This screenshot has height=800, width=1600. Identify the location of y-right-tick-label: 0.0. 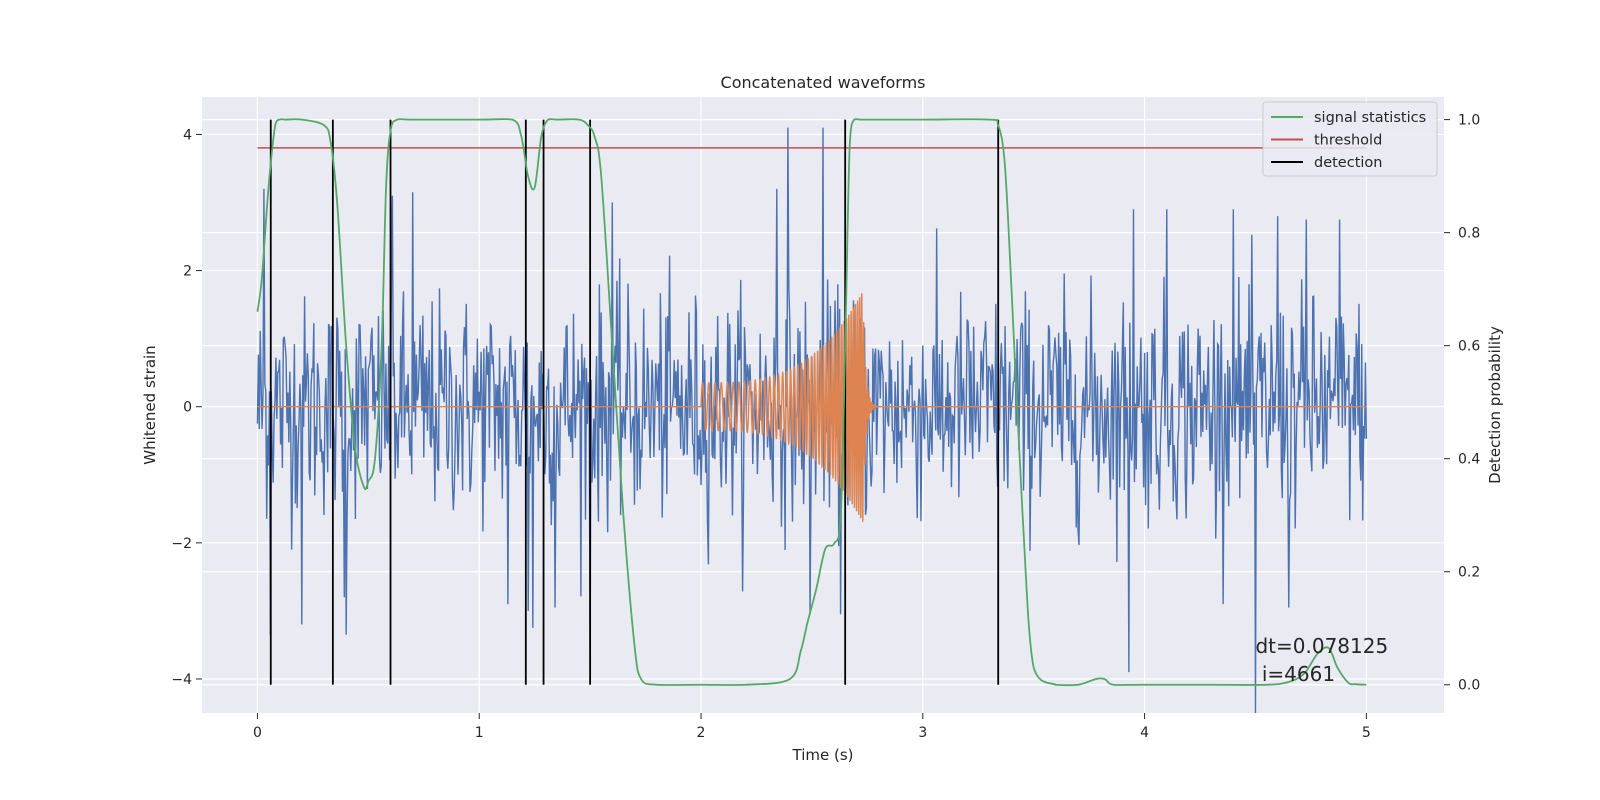
(1469, 686).